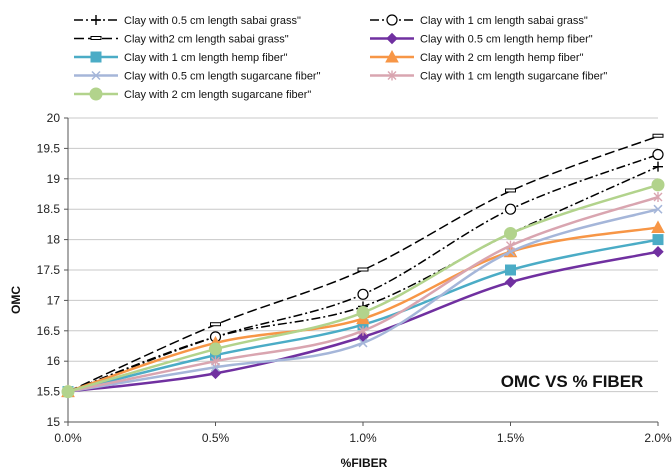  Describe the element at coordinates (54, 300) in the screenshot. I see `y-tick-label: 17` at that location.